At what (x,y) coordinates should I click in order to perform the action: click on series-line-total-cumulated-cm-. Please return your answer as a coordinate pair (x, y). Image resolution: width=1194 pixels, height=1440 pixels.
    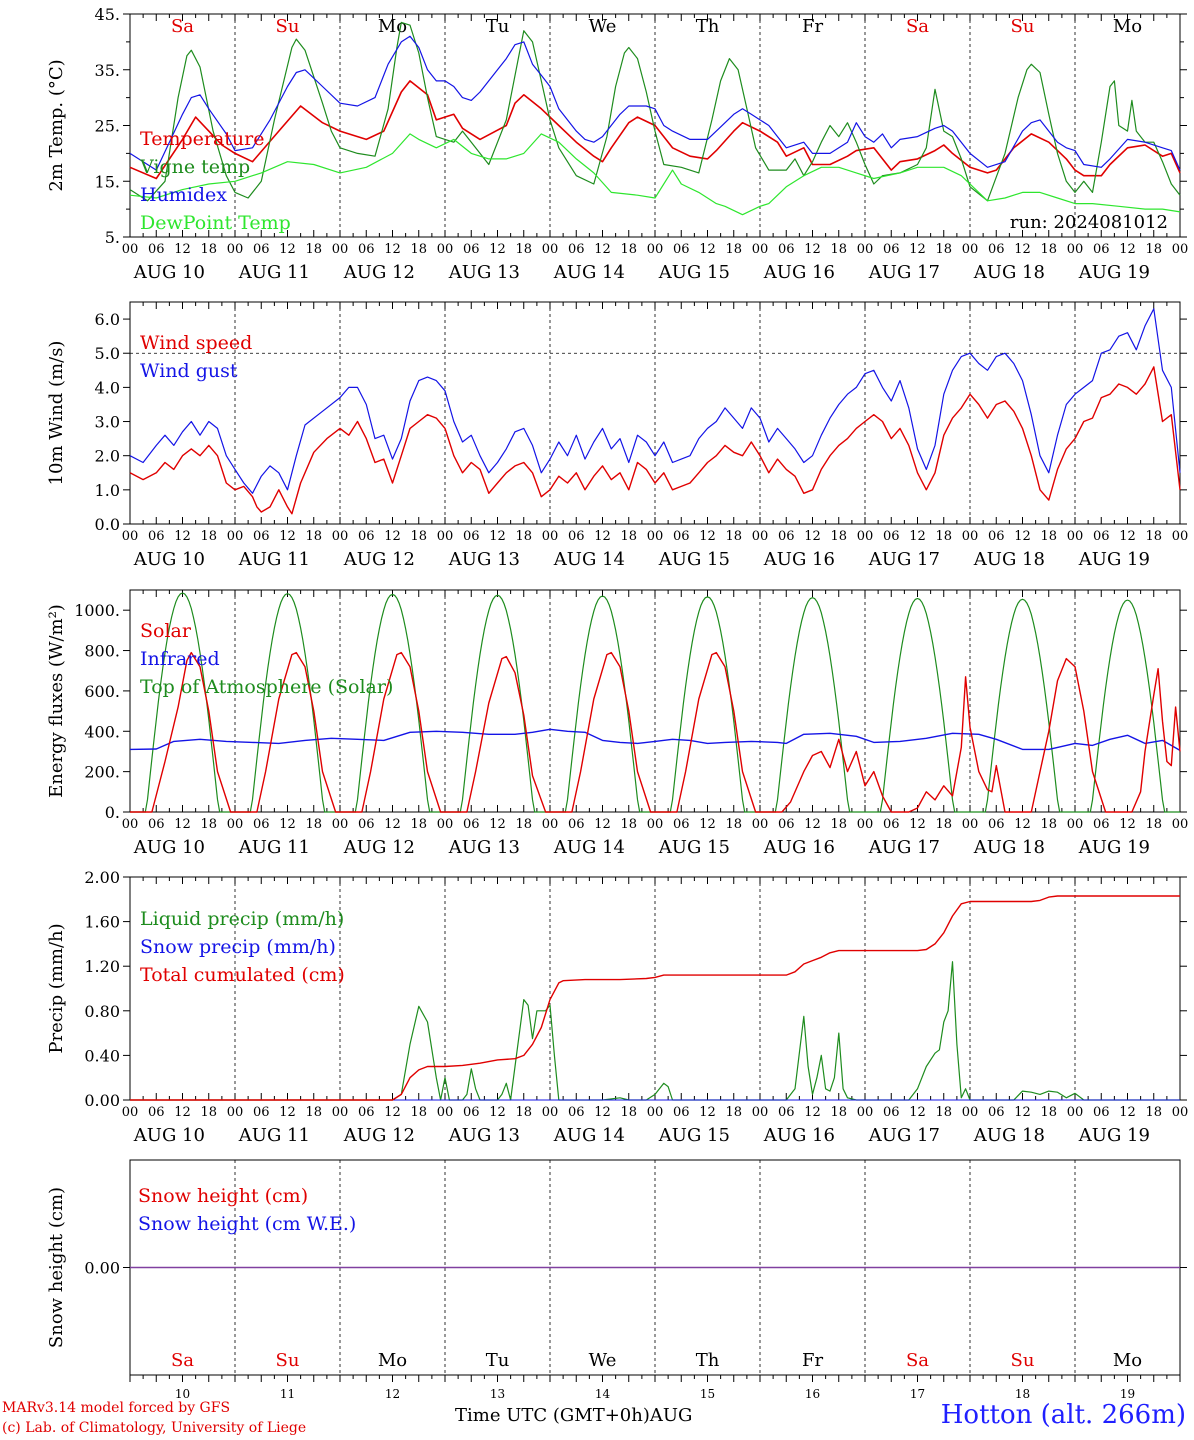
    Looking at the image, I should click on (655, 998).